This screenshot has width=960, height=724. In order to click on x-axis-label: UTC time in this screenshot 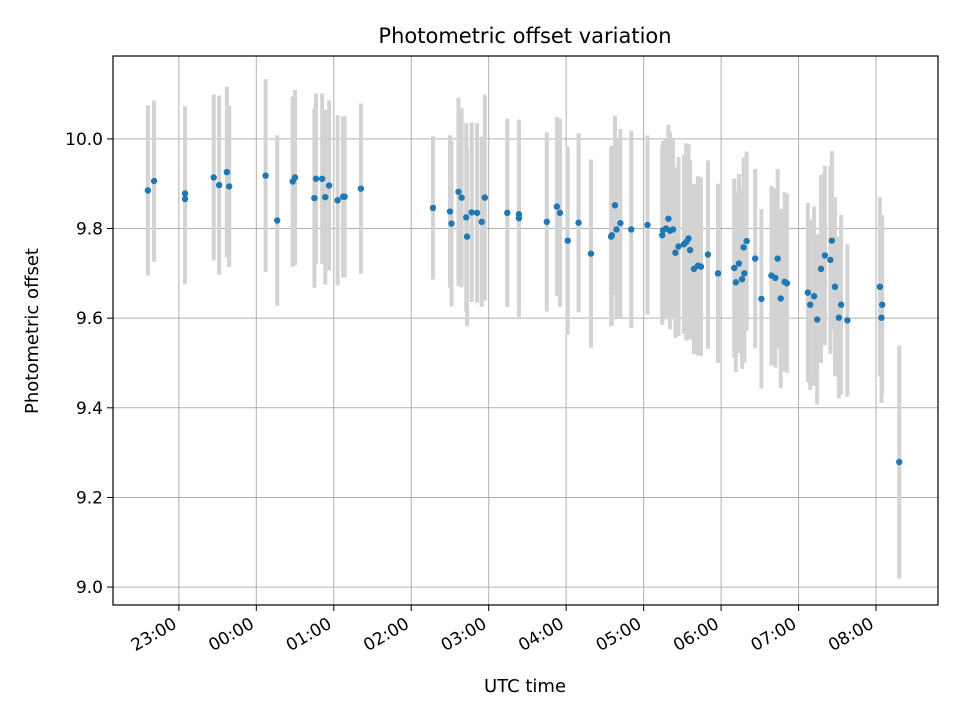, I will do `click(525, 686)`.